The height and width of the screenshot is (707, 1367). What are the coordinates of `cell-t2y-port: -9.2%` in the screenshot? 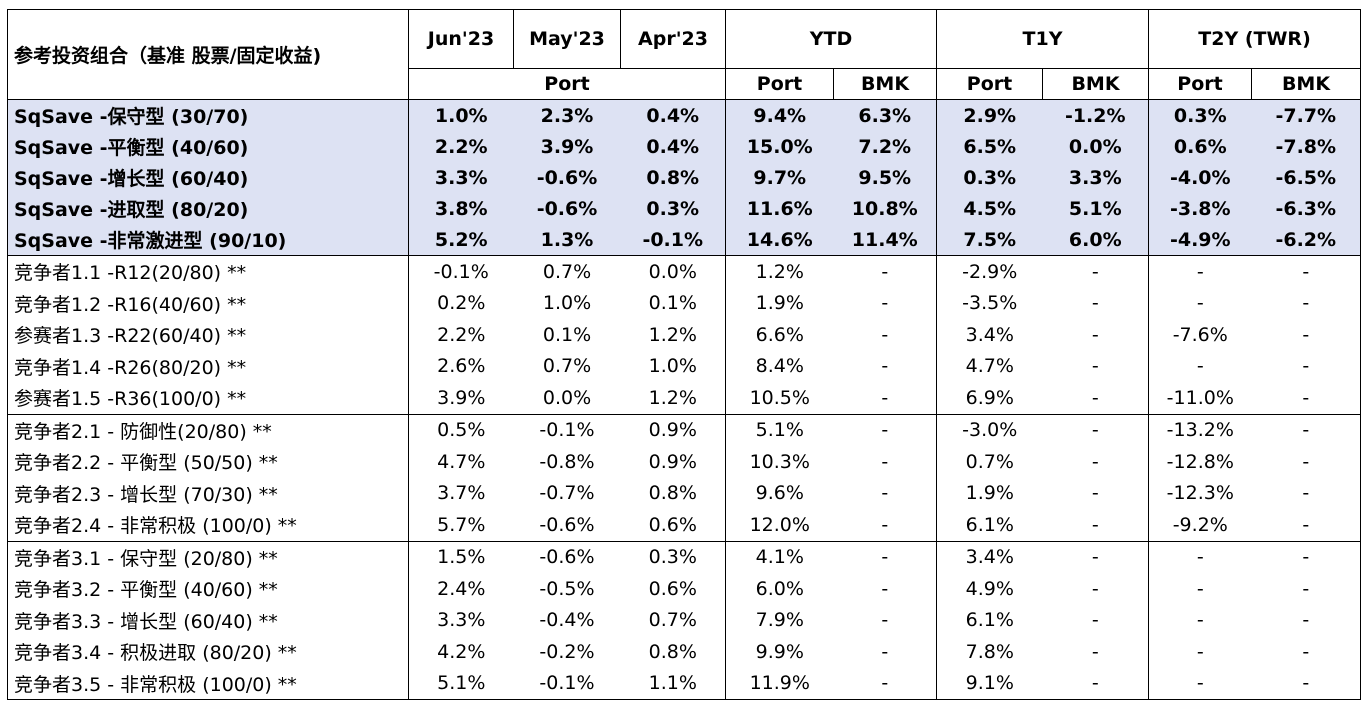 It's located at (1200, 525).